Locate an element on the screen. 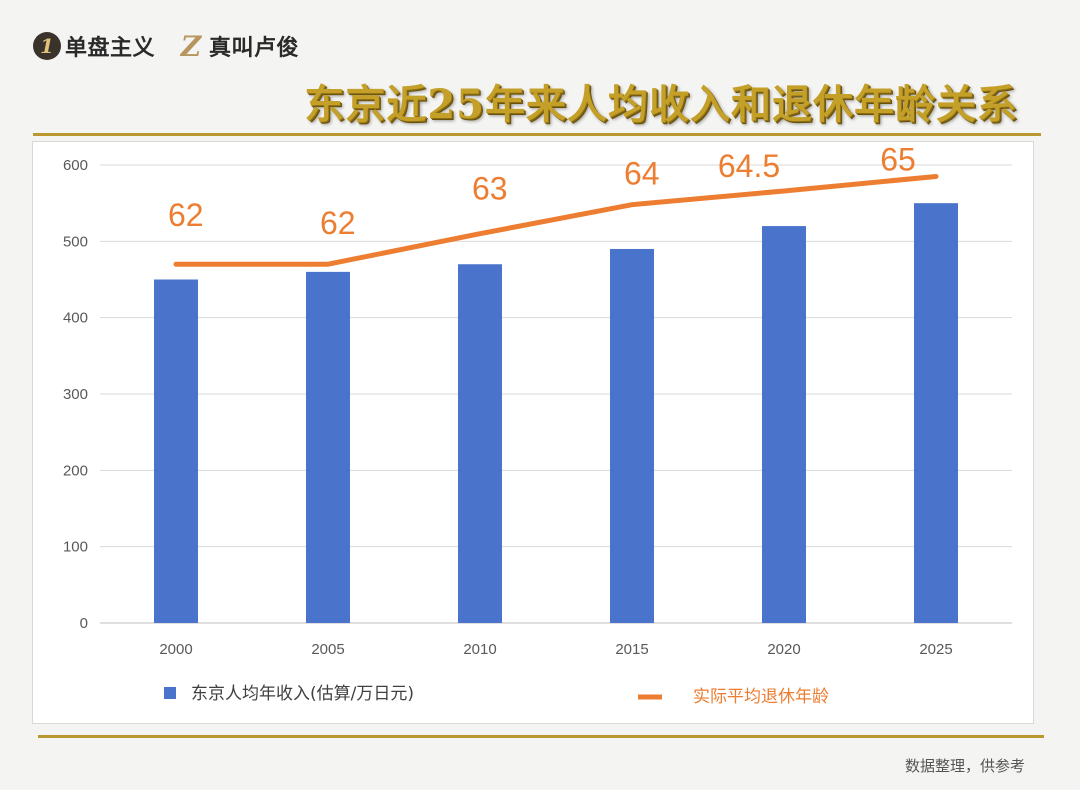 This screenshot has width=1080, height=790. bar-2015 is located at coordinates (632, 435).